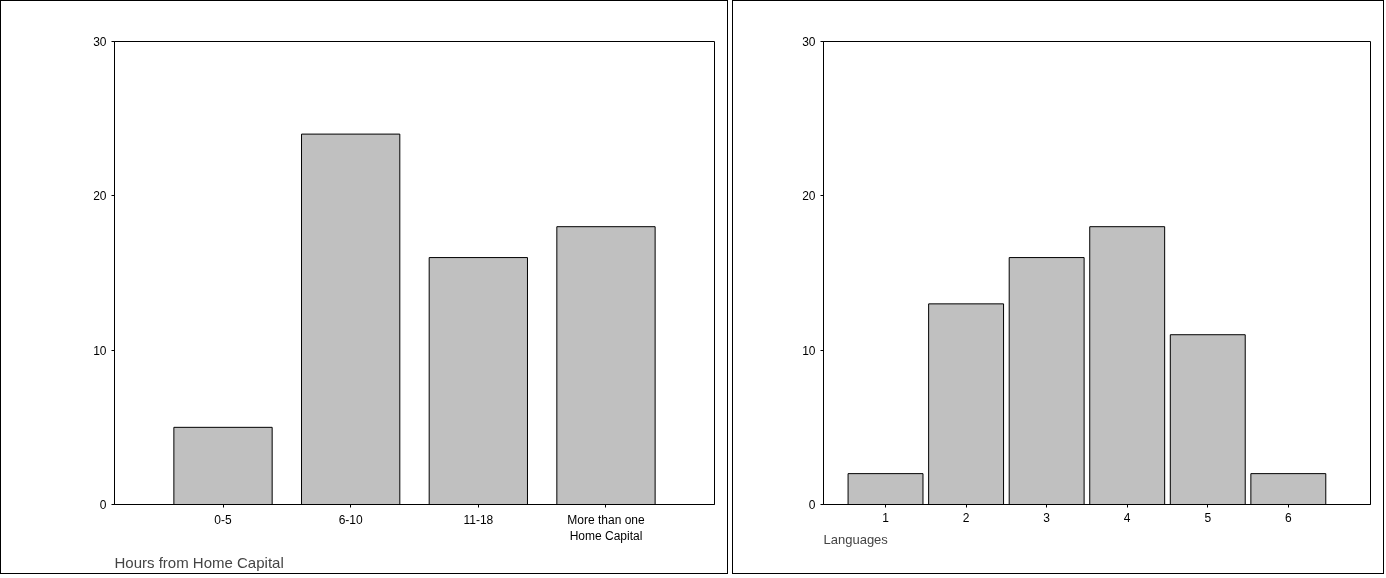  I want to click on x-tick-label: 3, so click(1047, 517).